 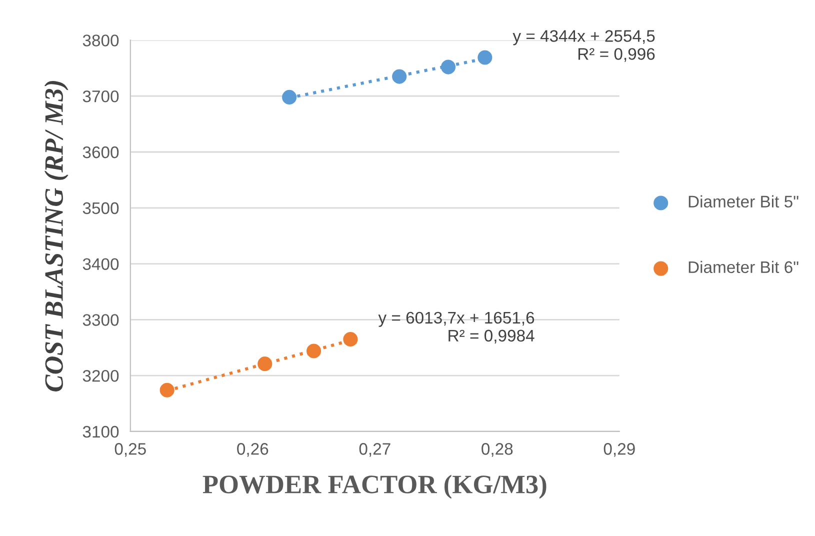 What do you see at coordinates (583, 46) in the screenshot?
I see `annotation: y = 4344x + 2554,5 R² = 0,996` at bounding box center [583, 46].